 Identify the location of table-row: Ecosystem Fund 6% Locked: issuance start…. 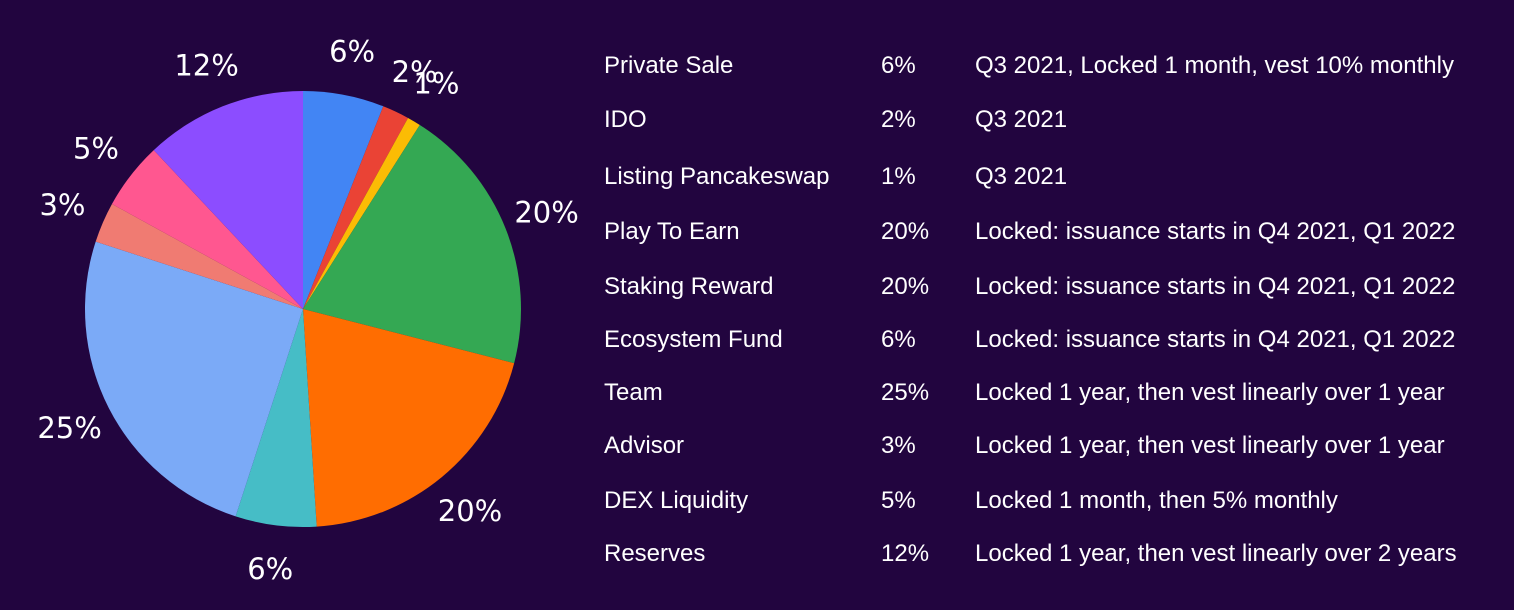
(757, 340).